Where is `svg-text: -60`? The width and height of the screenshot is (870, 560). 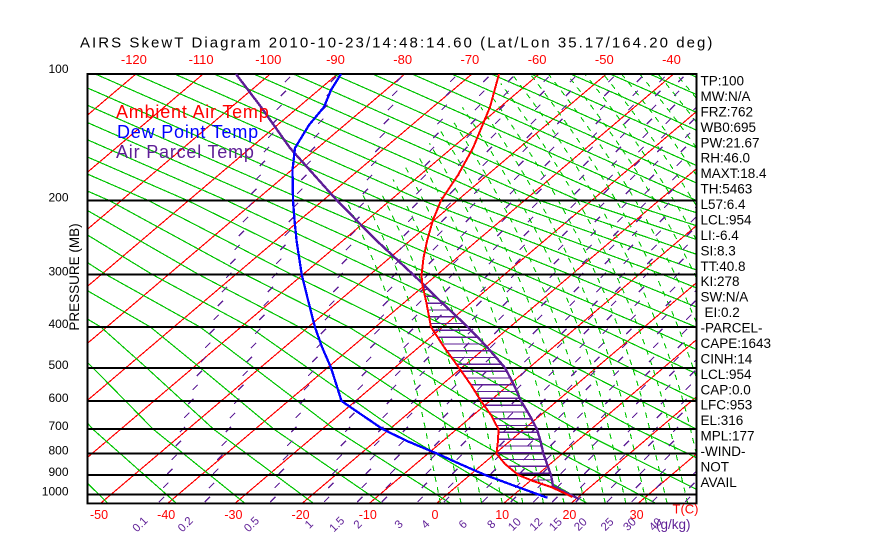
svg-text: -60 is located at coordinates (537, 59).